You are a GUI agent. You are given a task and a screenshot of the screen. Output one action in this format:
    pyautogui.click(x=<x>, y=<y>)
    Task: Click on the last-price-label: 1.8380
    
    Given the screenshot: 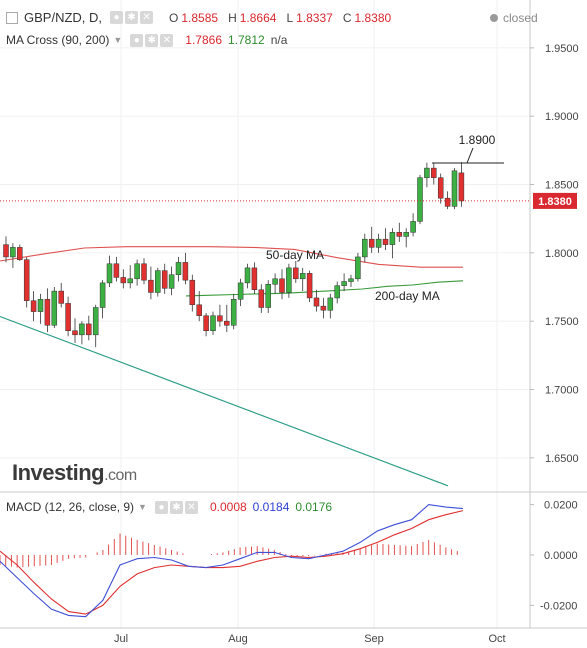 What is the action you would take?
    pyautogui.click(x=555, y=202)
    